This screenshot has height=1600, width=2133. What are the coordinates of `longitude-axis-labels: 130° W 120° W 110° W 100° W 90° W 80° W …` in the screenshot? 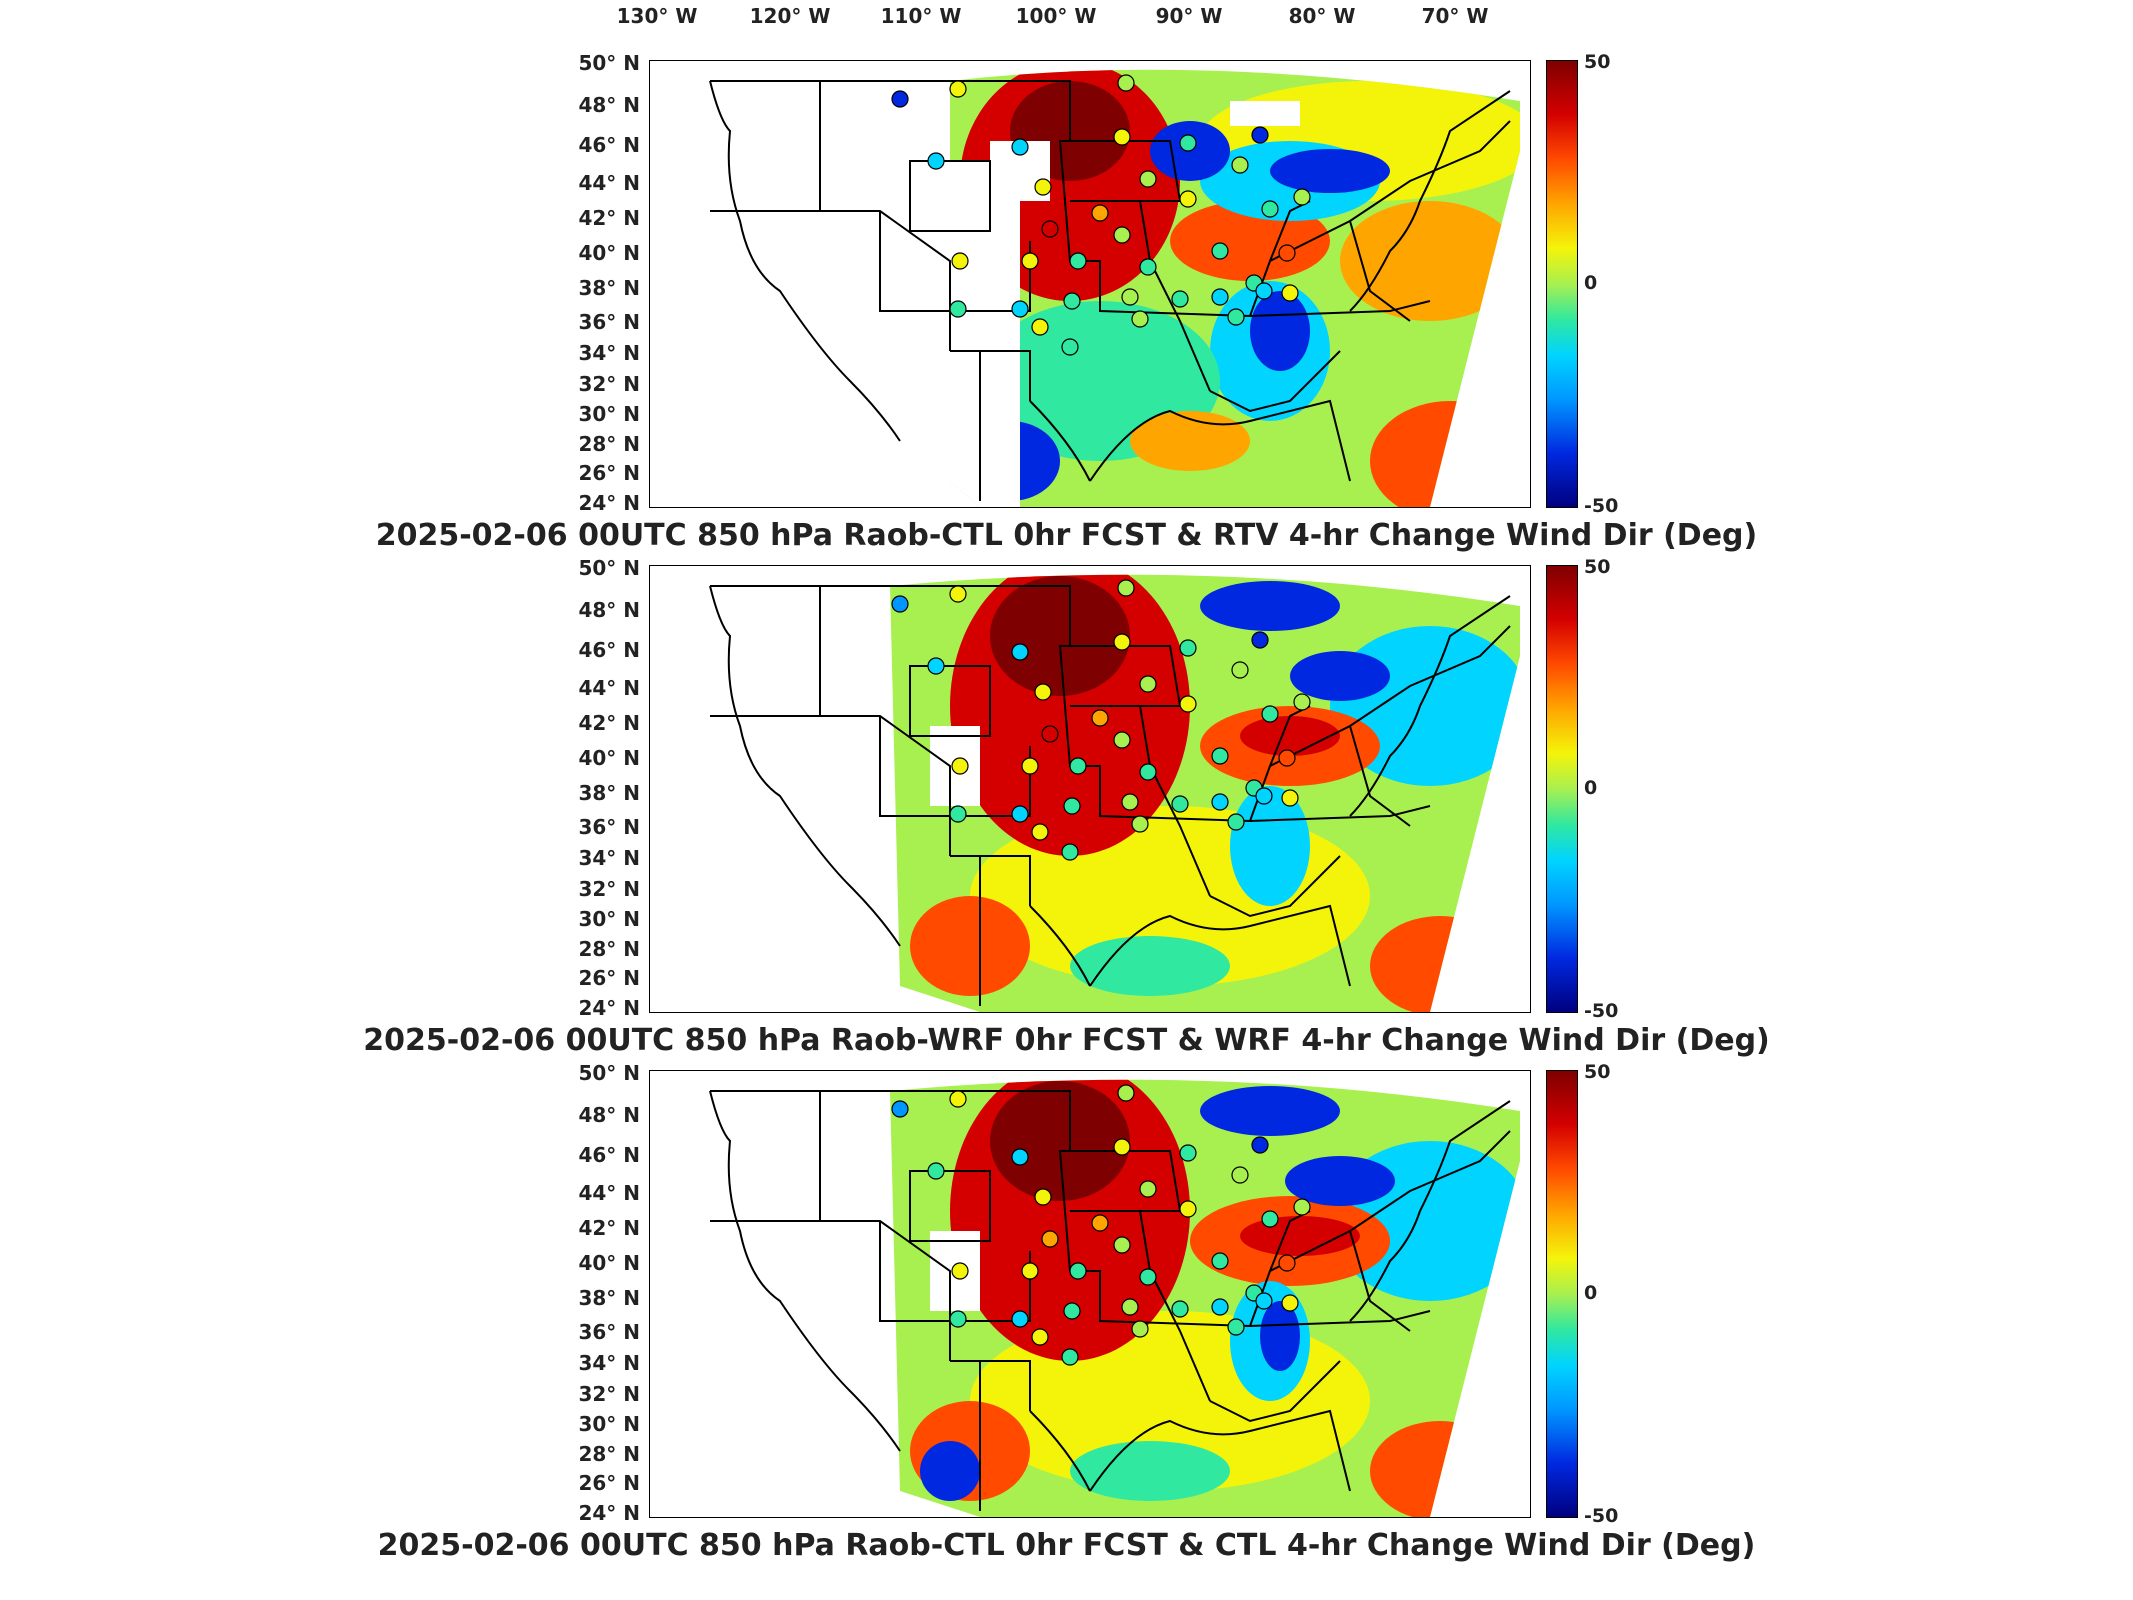 It's located at (1066, 24).